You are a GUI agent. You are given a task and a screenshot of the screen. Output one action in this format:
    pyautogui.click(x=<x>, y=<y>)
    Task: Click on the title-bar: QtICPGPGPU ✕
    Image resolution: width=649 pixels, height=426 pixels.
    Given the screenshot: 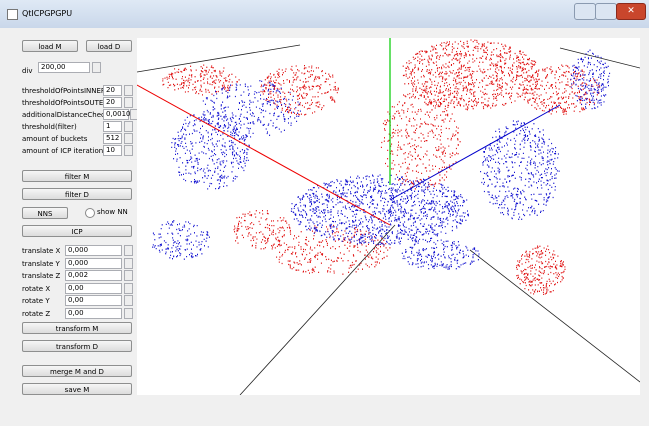 What is the action you would take?
    pyautogui.click(x=324, y=14)
    